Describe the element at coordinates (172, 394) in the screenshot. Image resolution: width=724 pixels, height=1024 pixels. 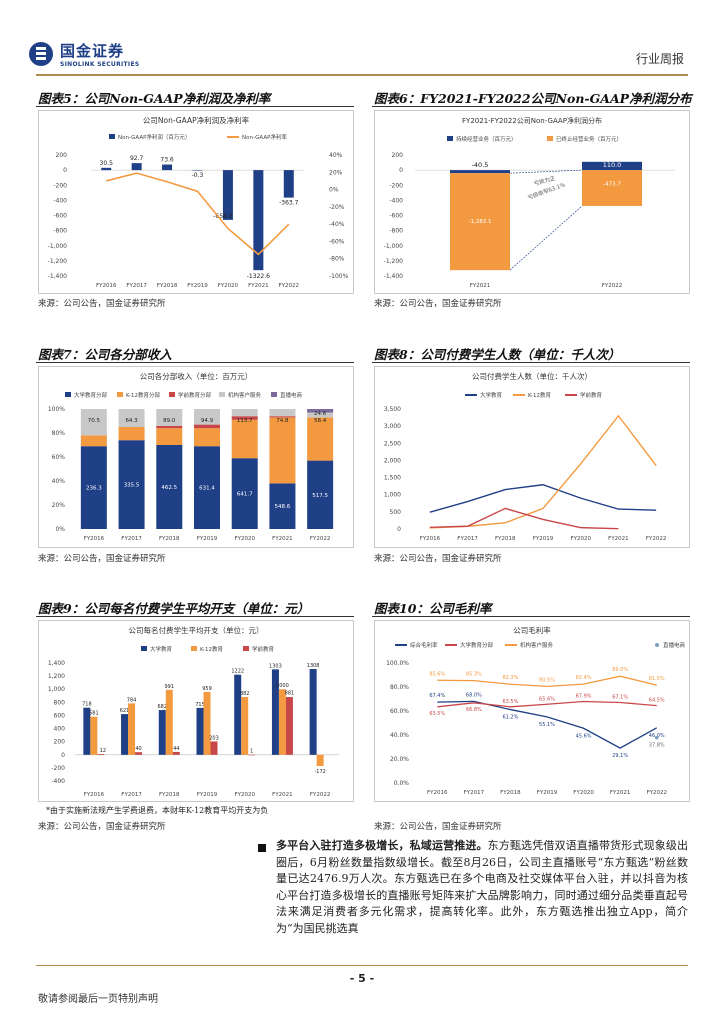
I see `legend-swatch` at that location.